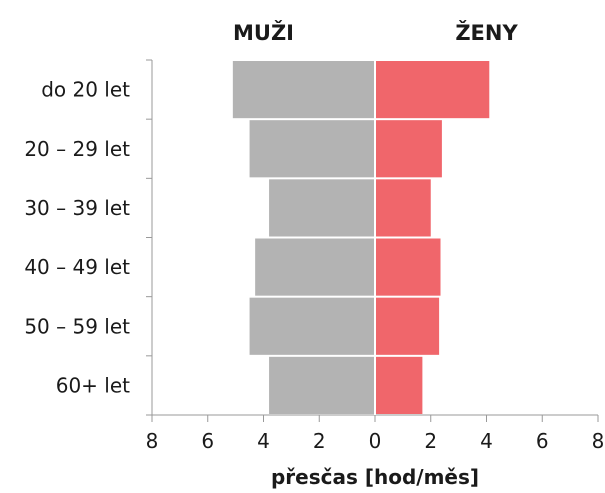 This screenshot has width=605, height=493. I want to click on category-label: 30 – 39 let, so click(77, 208).